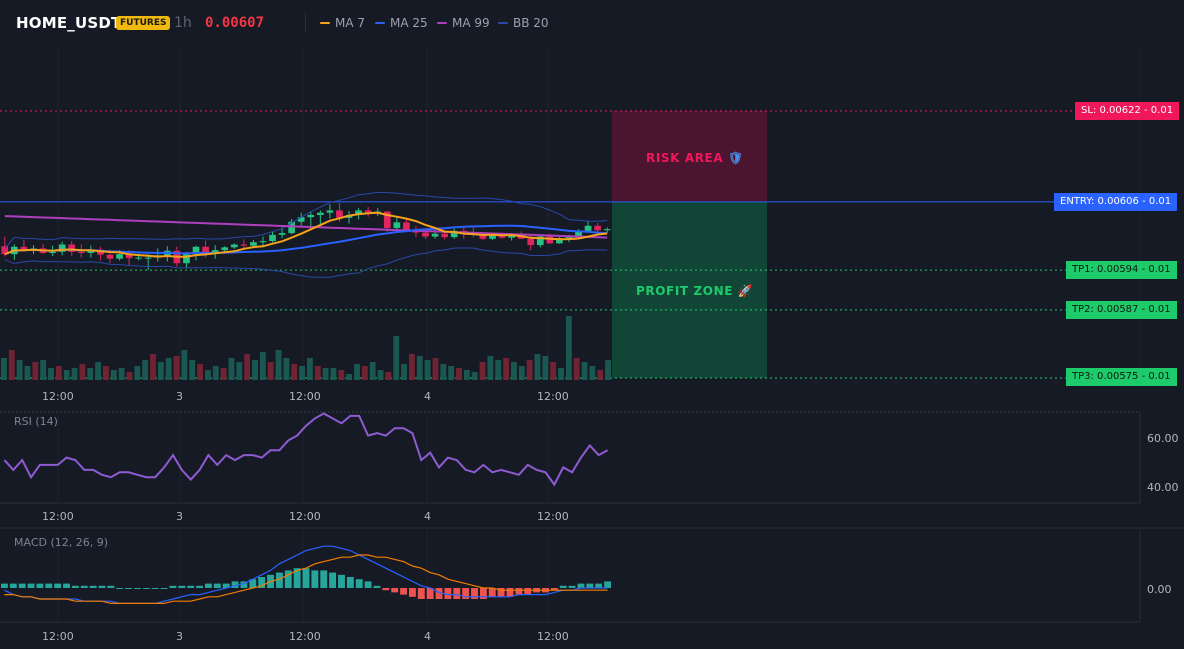  I want to click on legend-ma99-label: MA 99, so click(471, 23).